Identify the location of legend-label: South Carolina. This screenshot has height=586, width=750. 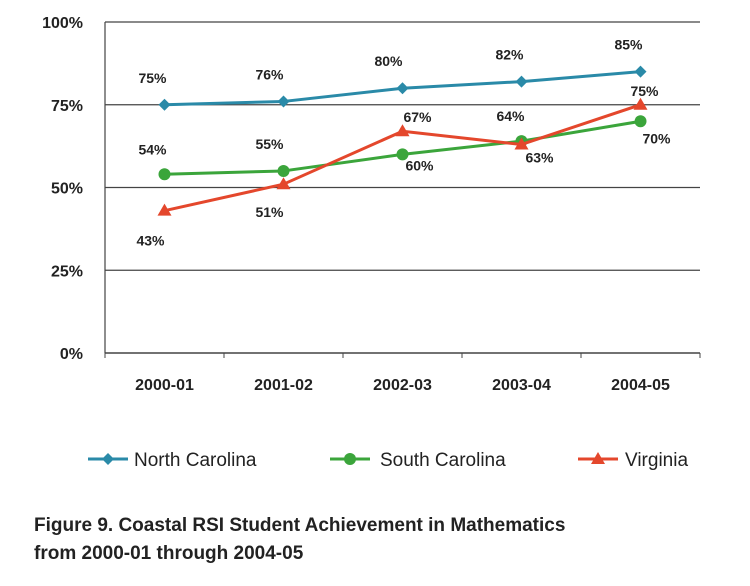
(443, 460).